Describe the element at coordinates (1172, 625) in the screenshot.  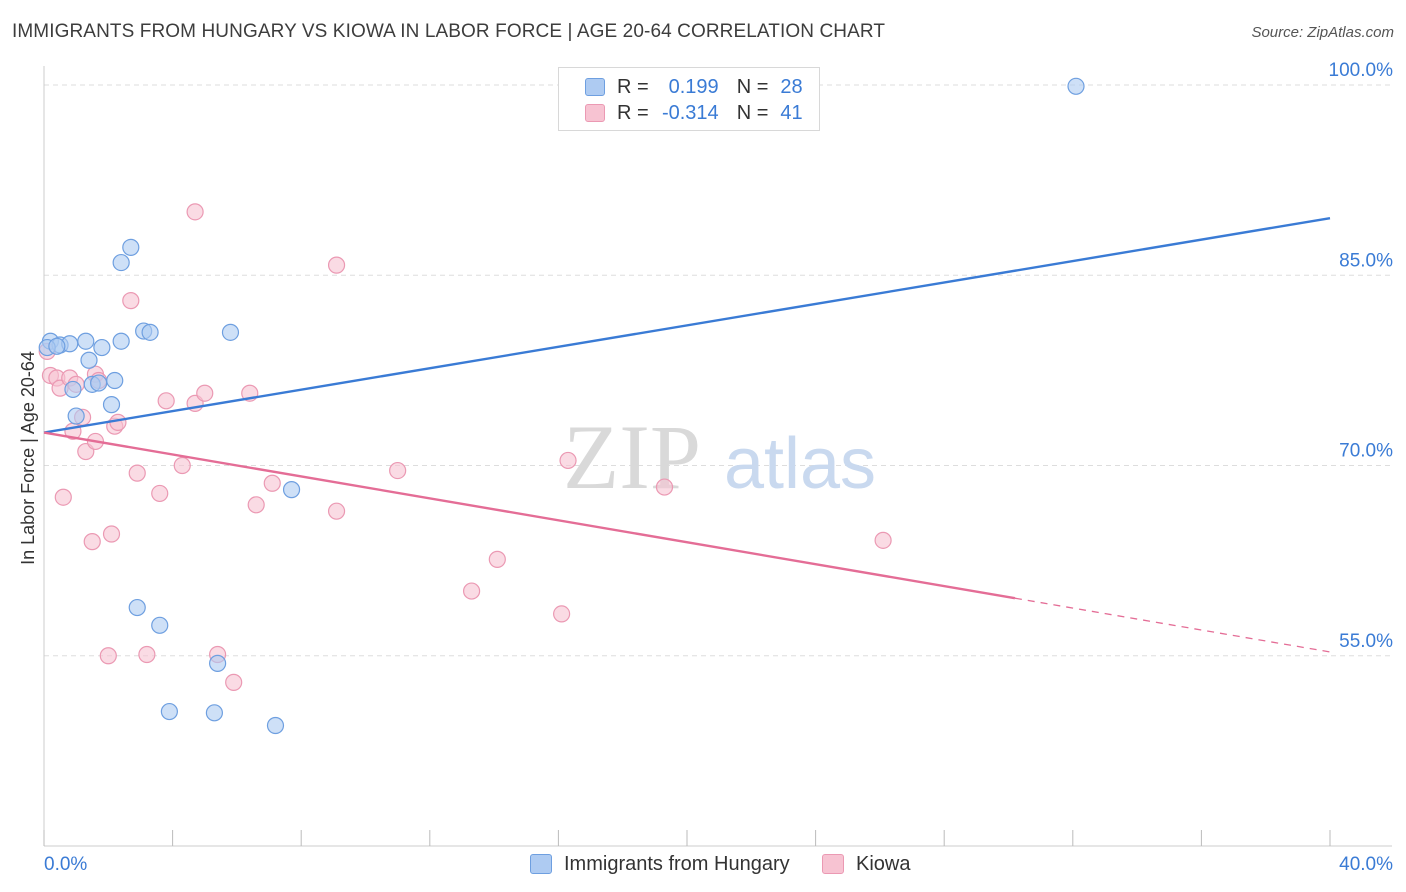
I see `kiowa-trend-line-extension` at that location.